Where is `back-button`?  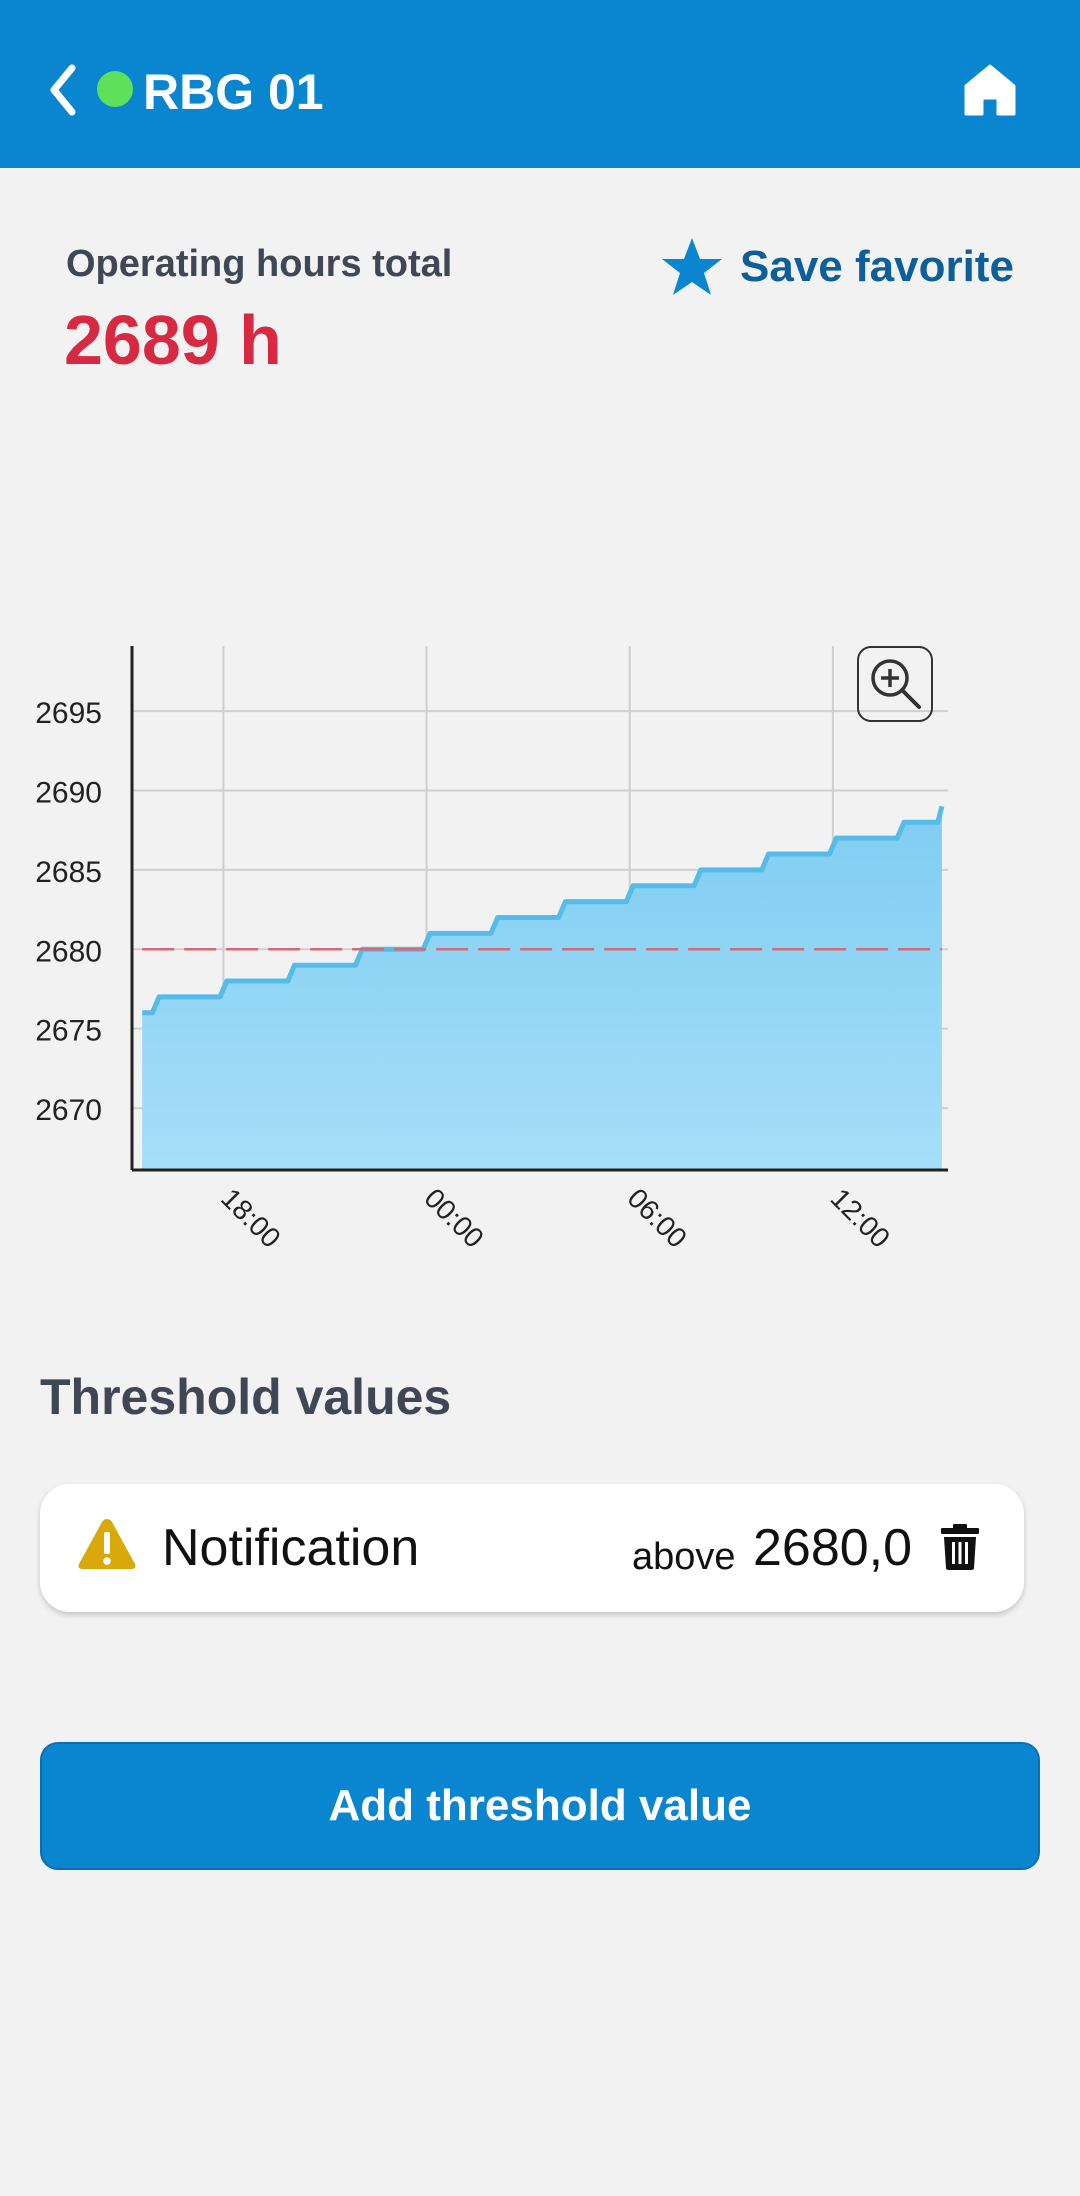 back-button is located at coordinates (64, 90).